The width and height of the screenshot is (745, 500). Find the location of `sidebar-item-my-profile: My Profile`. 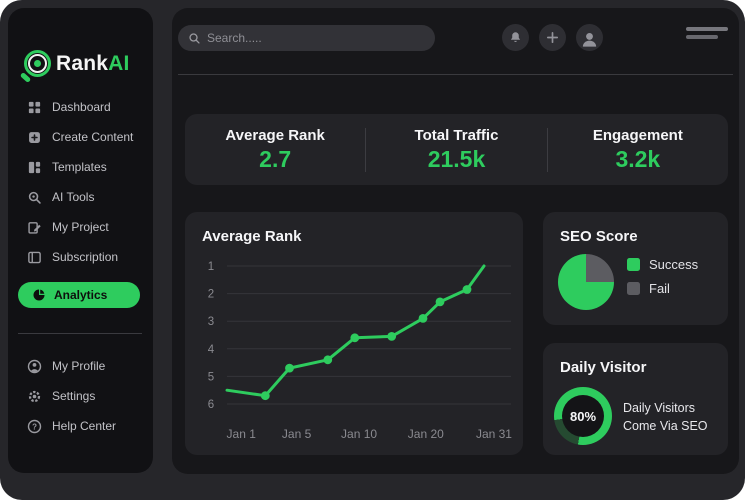

sidebar-item-my-profile: My Profile is located at coordinates (80, 366).